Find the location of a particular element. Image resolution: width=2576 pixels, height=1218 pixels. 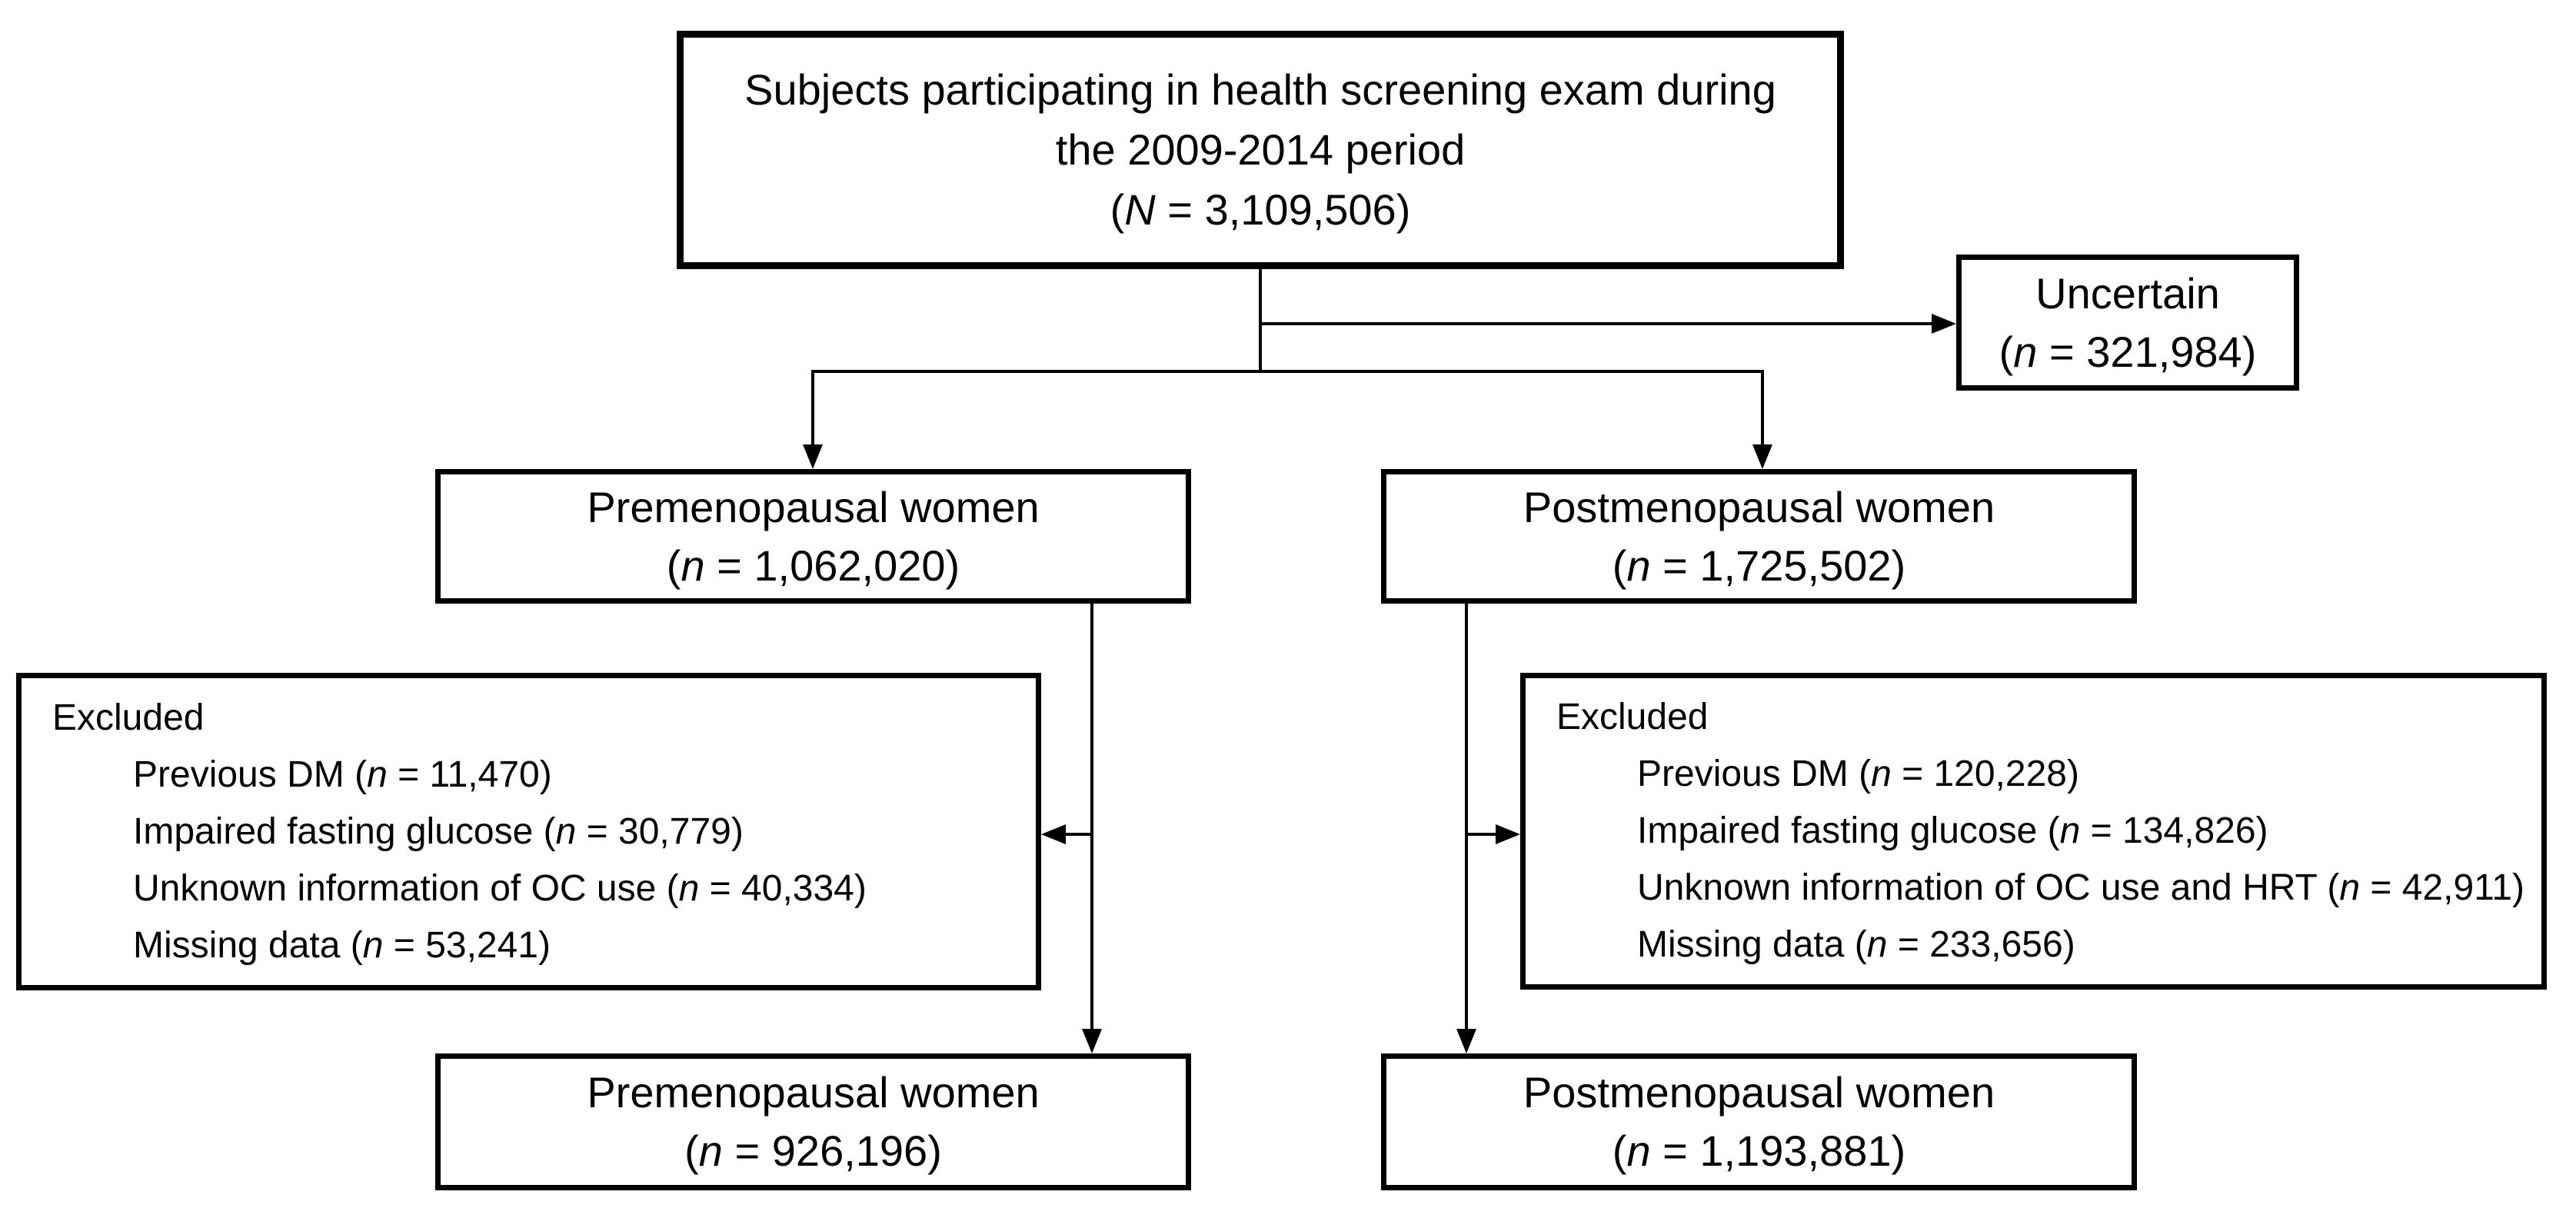

connector-to-premenopausal is located at coordinates (812, 409).